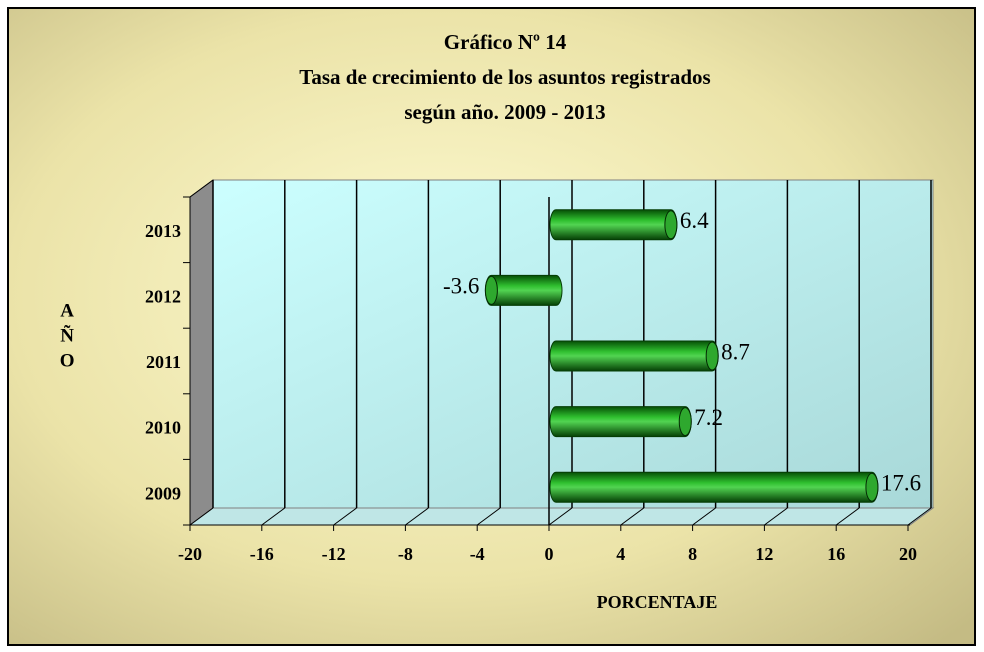 The image size is (984, 652). What do you see at coordinates (901, 482) in the screenshot?
I see `value-label: 17.6` at bounding box center [901, 482].